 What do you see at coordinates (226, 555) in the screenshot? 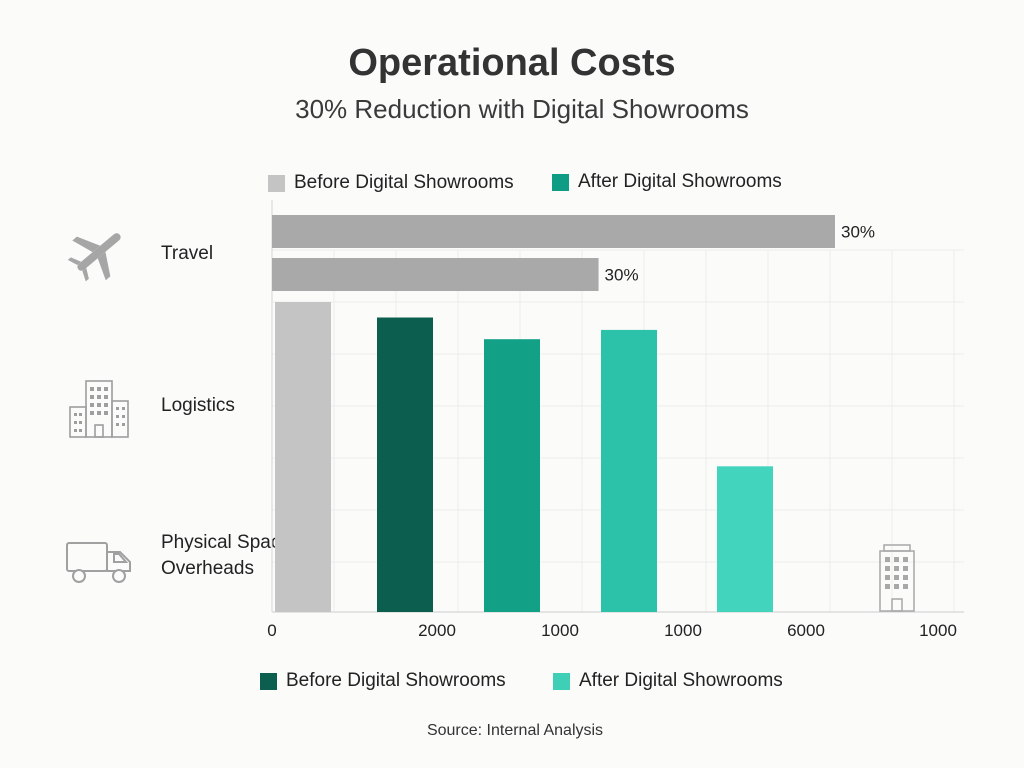
I see `category-label-physical-space: Physical Space Overheads` at bounding box center [226, 555].